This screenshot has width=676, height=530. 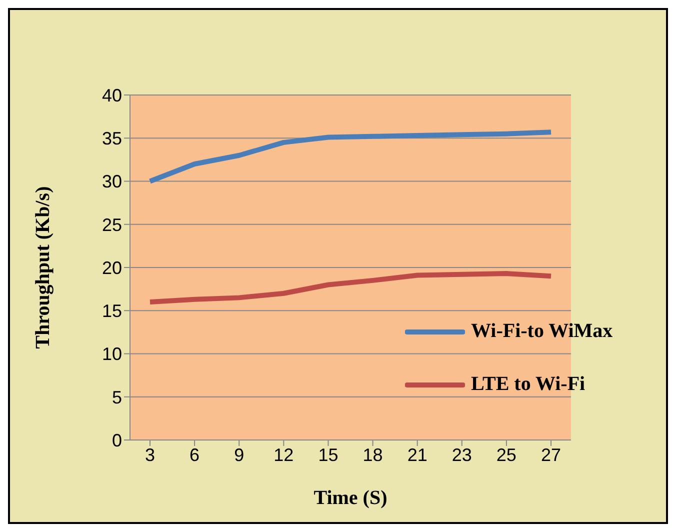 I want to click on x-tick-label: 21, so click(x=417, y=454).